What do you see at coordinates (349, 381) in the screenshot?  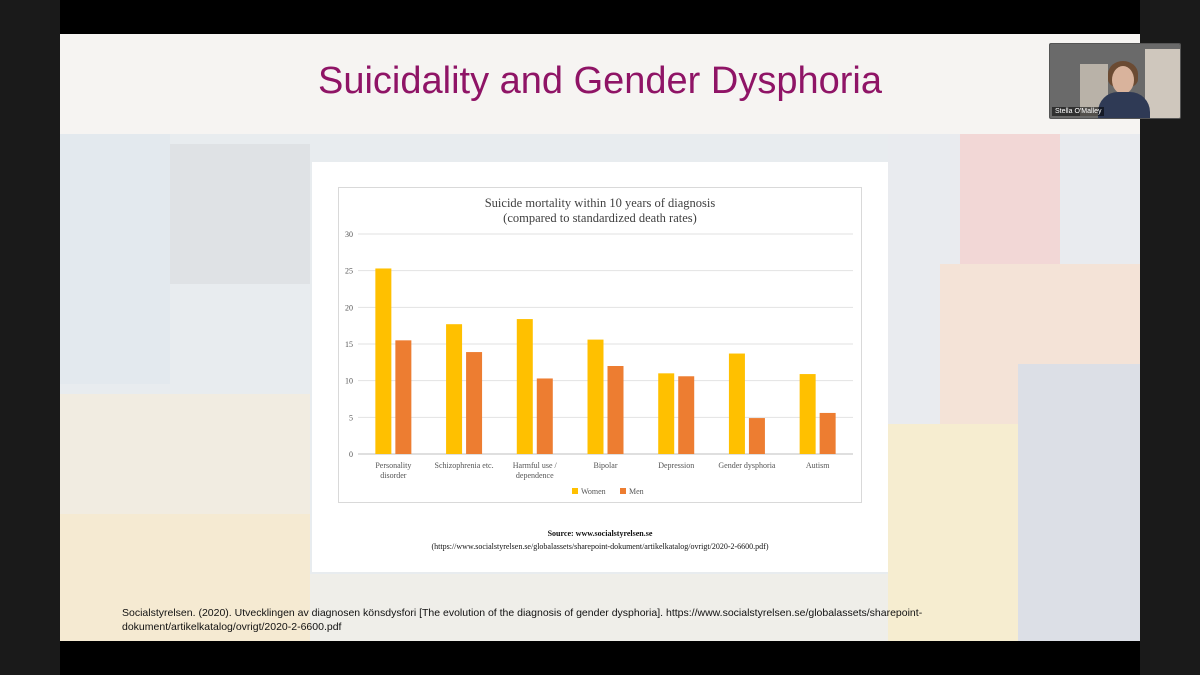 I see `y-tick-label: 10` at bounding box center [349, 381].